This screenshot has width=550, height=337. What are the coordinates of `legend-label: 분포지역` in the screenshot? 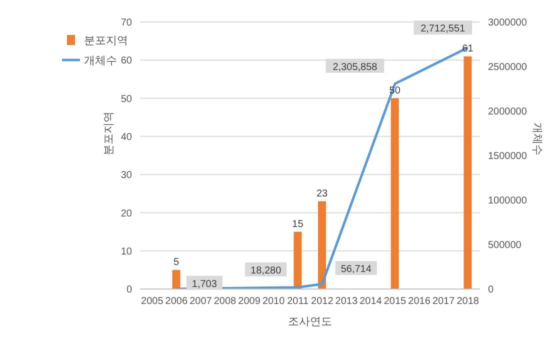 It's located at (106, 41).